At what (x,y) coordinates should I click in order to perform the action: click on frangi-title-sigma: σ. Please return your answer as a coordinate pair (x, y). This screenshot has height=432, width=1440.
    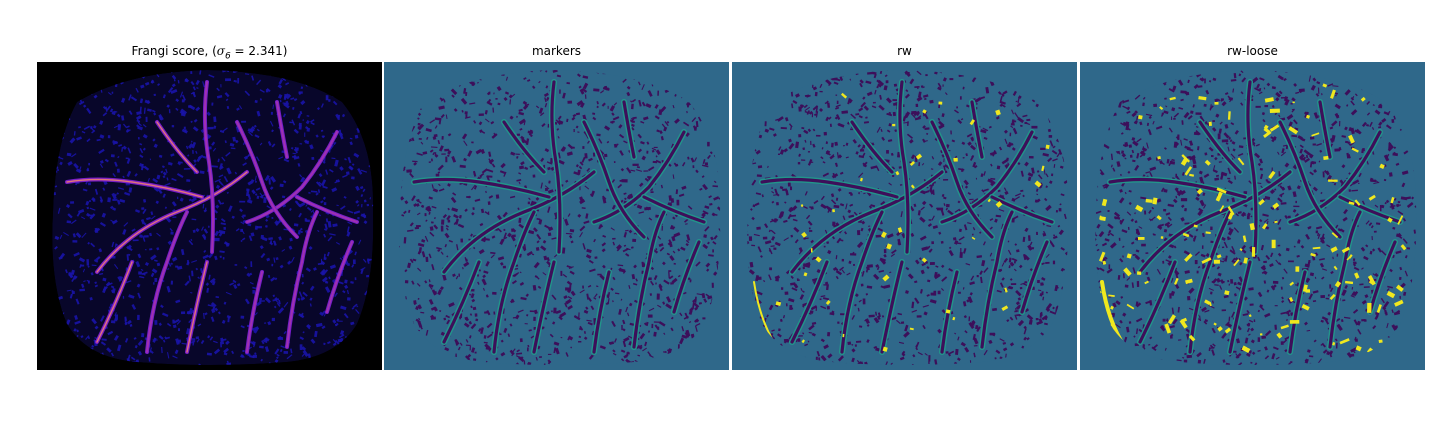
    Looking at the image, I should click on (220, 51).